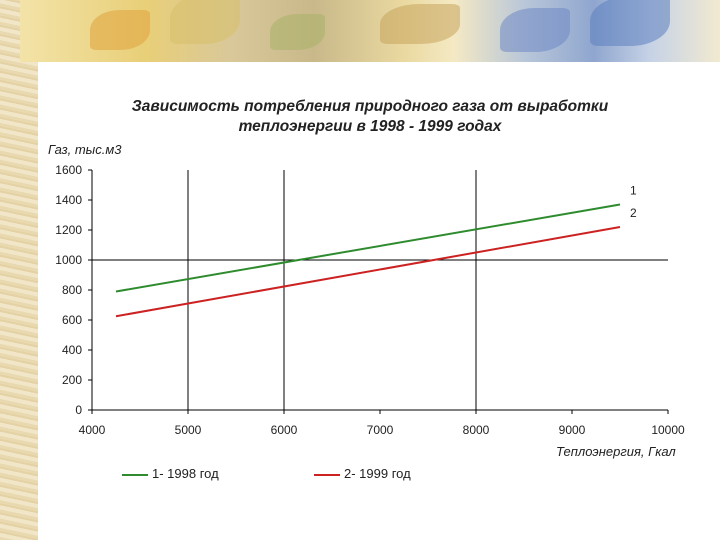 This screenshot has width=720, height=540. I want to click on y-tick-label: 1000, so click(68, 260).